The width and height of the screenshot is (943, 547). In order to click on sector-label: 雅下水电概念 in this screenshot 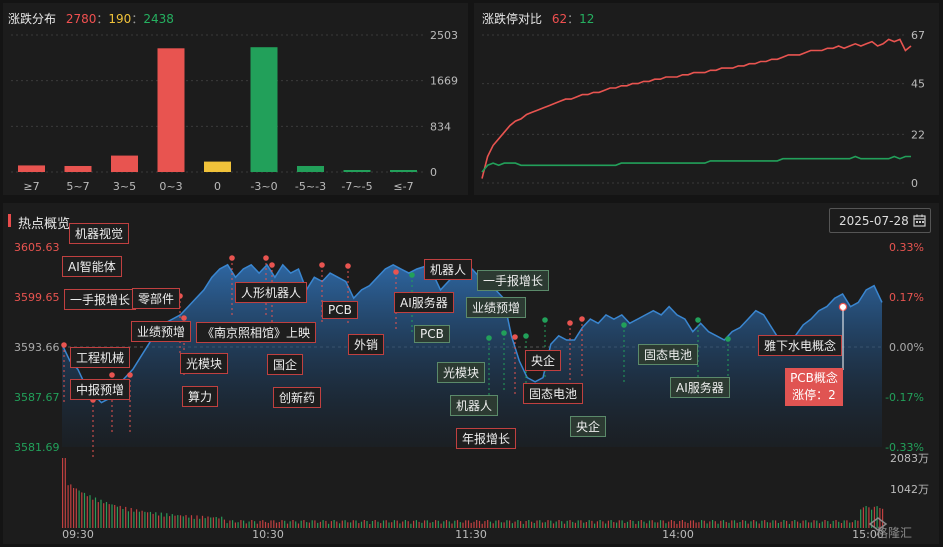, I will do `click(800, 345)`.